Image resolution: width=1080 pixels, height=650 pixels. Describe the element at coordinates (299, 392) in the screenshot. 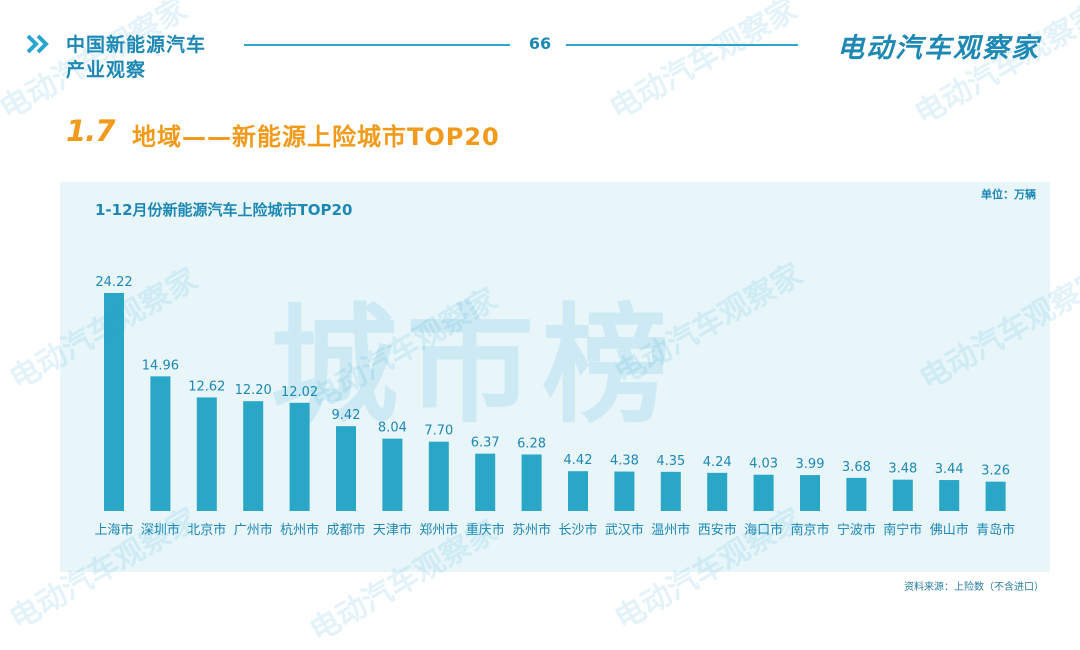

I see `data-label: 12.02` at that location.